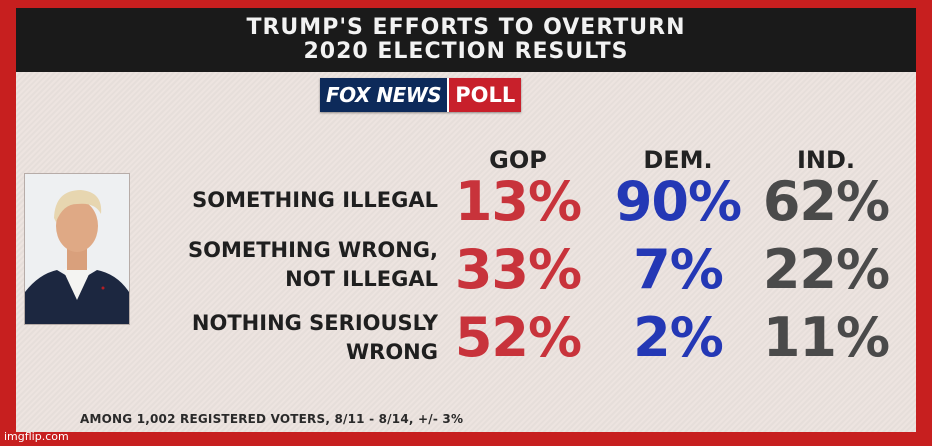  Describe the element at coordinates (313, 265) in the screenshot. I see `row-label-something-wrong: SOMETHING WRONG, NOT ILLEGAL` at that location.